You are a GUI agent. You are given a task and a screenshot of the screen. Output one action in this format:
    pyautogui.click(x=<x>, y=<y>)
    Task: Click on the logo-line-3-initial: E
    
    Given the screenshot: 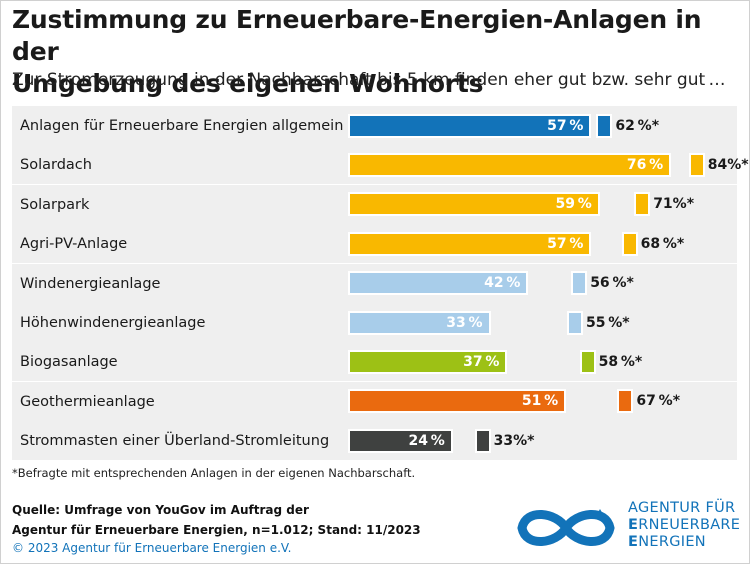 What is the action you would take?
    pyautogui.click(x=633, y=542)
    